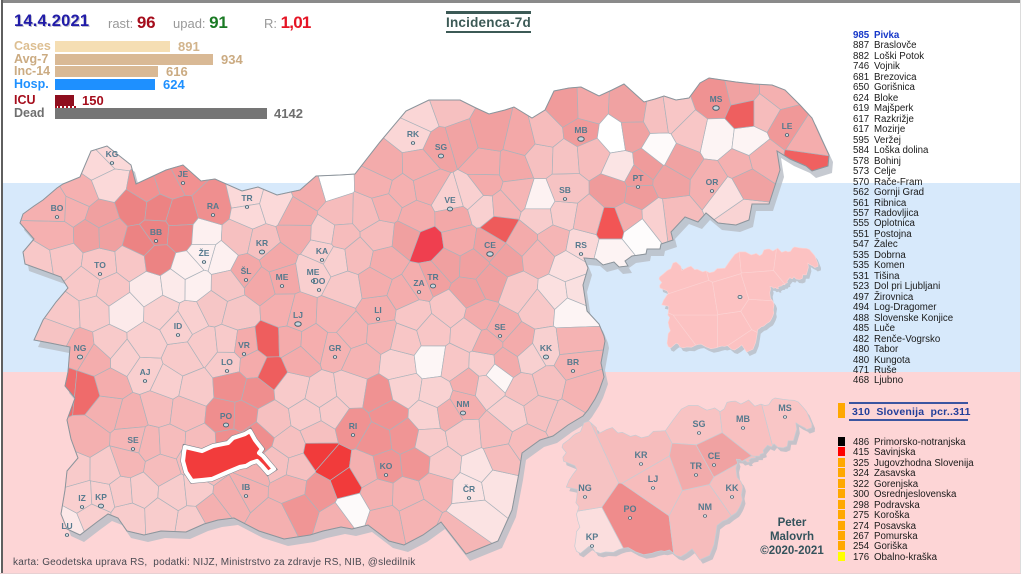 The width and height of the screenshot is (1024, 576). Describe the element at coordinates (246, 487) in the screenshot. I see `svg-text: IB` at that location.